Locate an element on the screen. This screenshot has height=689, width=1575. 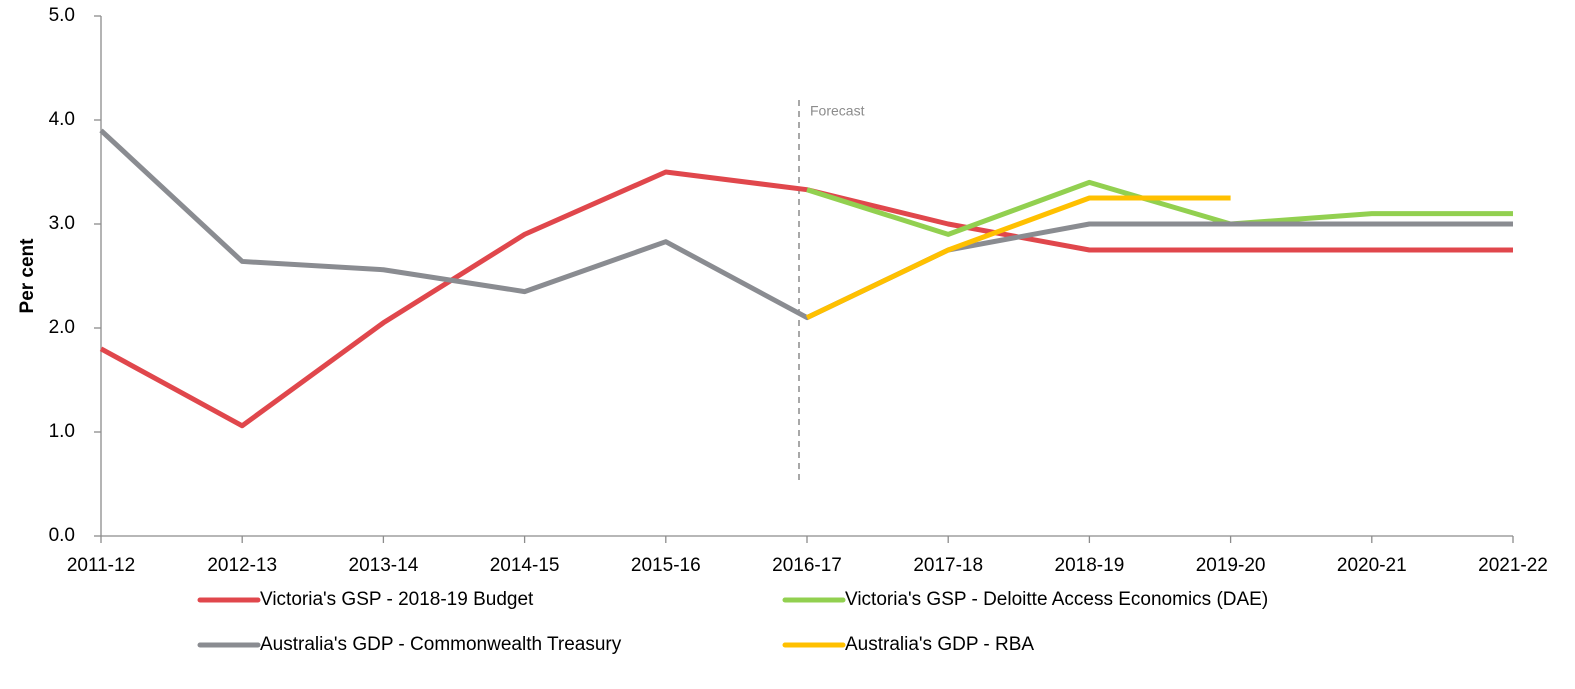
x-tick-label: 2016-17 is located at coordinates (807, 565).